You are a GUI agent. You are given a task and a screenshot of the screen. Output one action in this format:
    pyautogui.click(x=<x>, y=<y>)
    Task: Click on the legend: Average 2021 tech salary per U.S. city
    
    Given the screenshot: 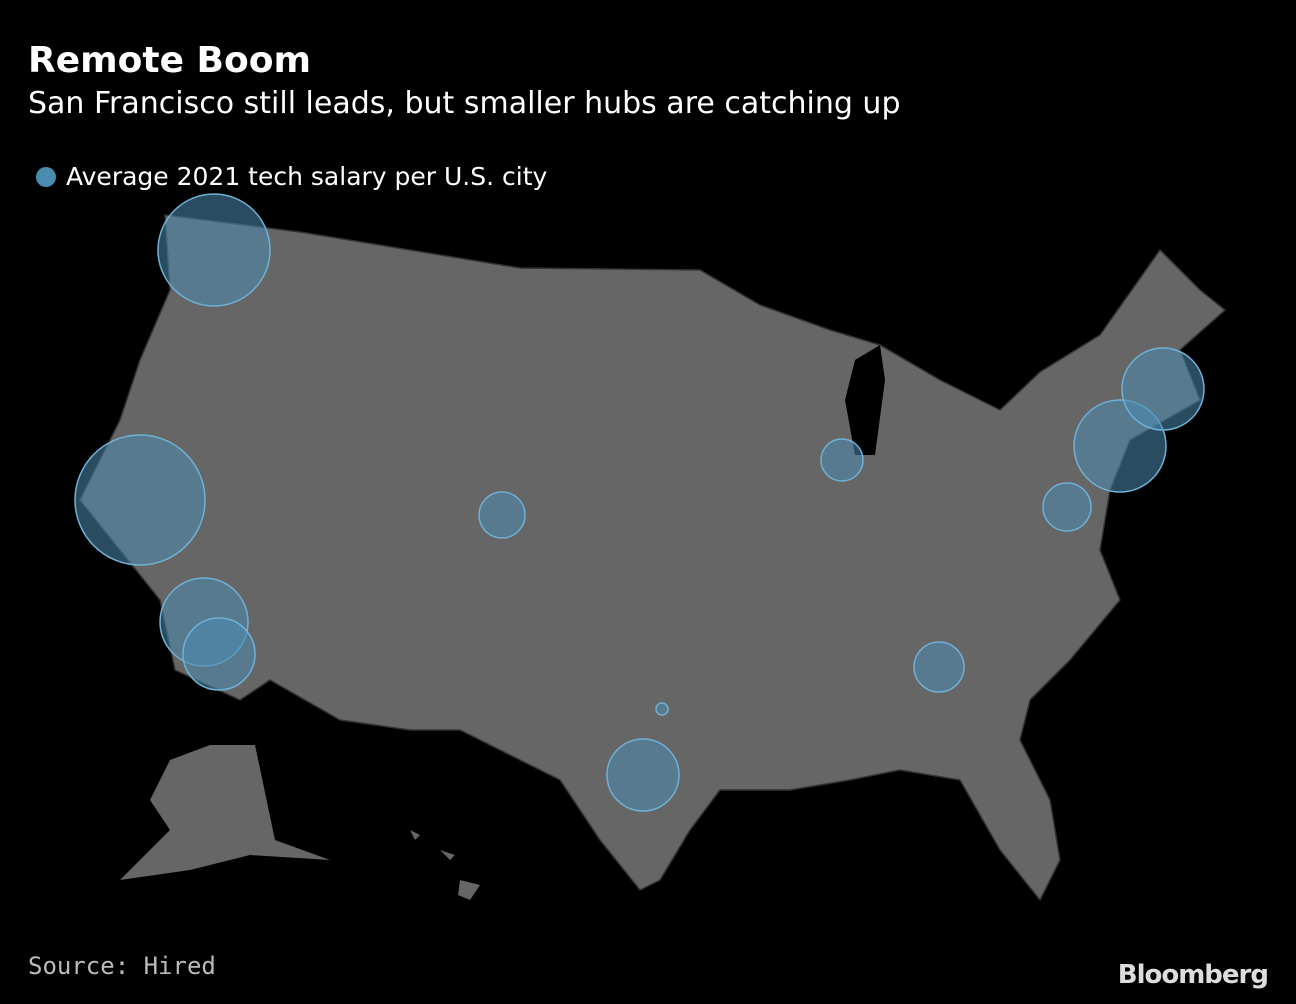 What is the action you would take?
    pyautogui.click(x=291, y=176)
    